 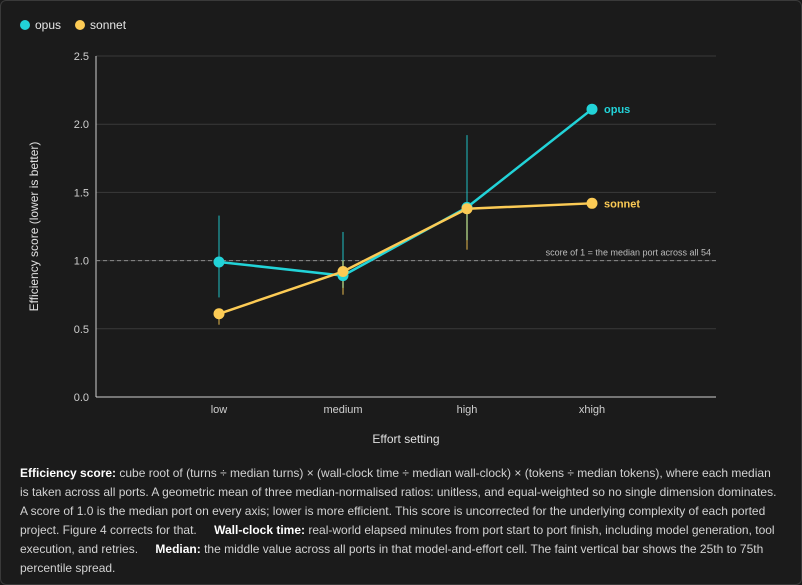 What do you see at coordinates (81, 398) in the screenshot?
I see `y-tick-label: 0.0` at bounding box center [81, 398].